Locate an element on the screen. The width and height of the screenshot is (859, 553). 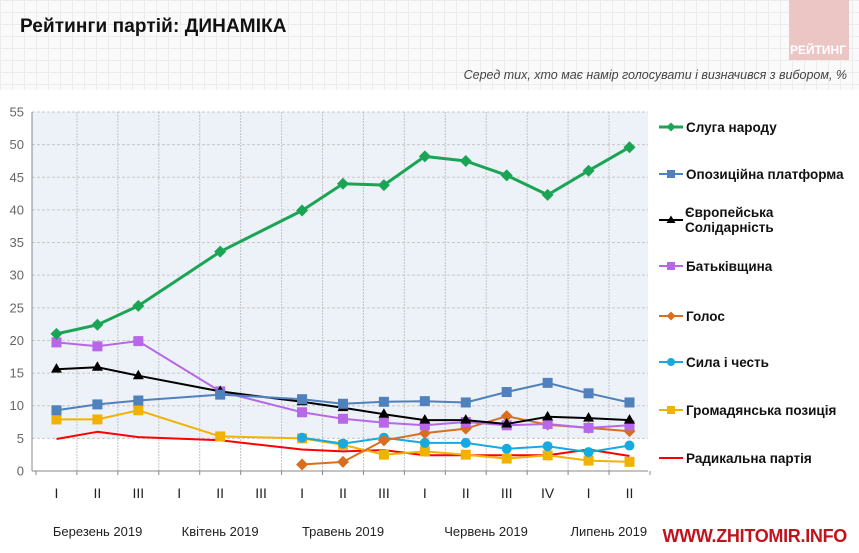
y-tick-label: 5 is located at coordinates (20, 438).